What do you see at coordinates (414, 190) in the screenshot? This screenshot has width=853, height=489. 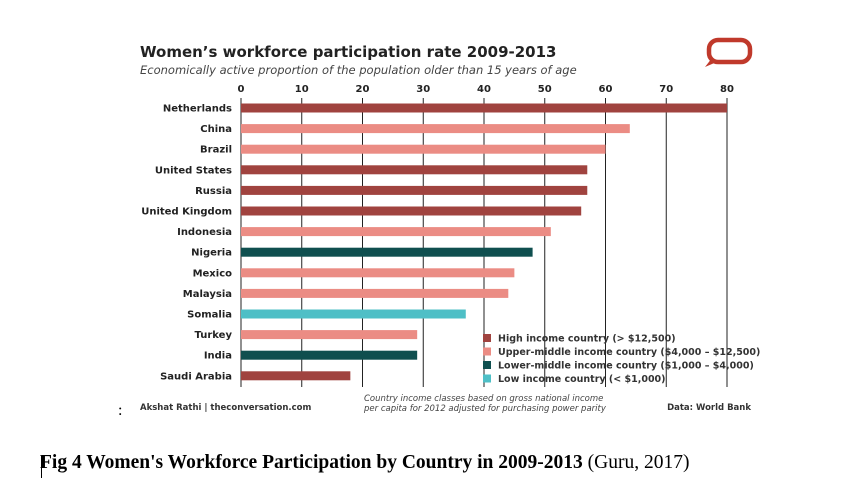 I see `bar-russia` at bounding box center [414, 190].